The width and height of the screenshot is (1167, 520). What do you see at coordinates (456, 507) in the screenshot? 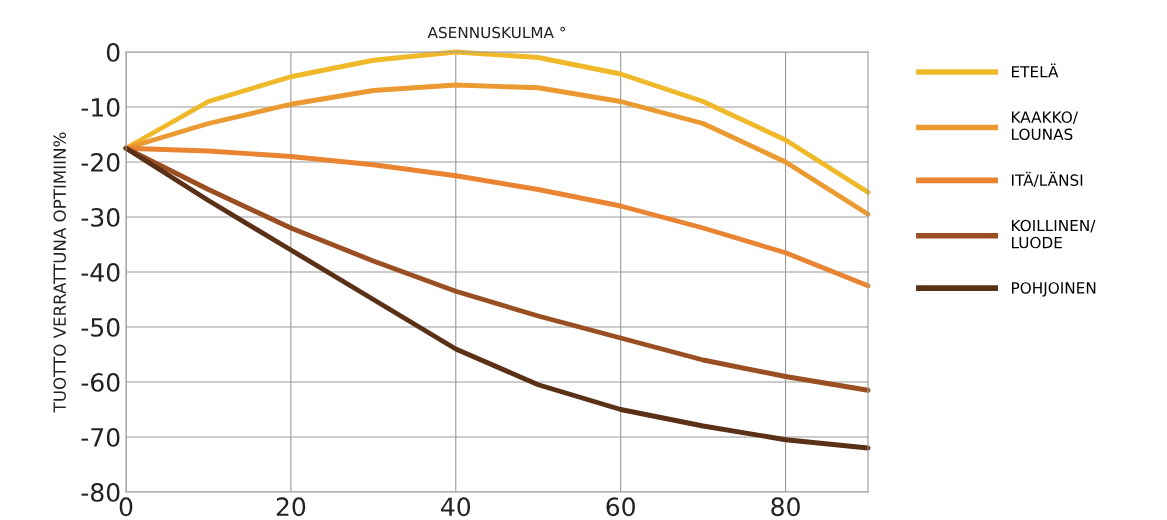
I see `x-tick-label: 40` at bounding box center [456, 507].